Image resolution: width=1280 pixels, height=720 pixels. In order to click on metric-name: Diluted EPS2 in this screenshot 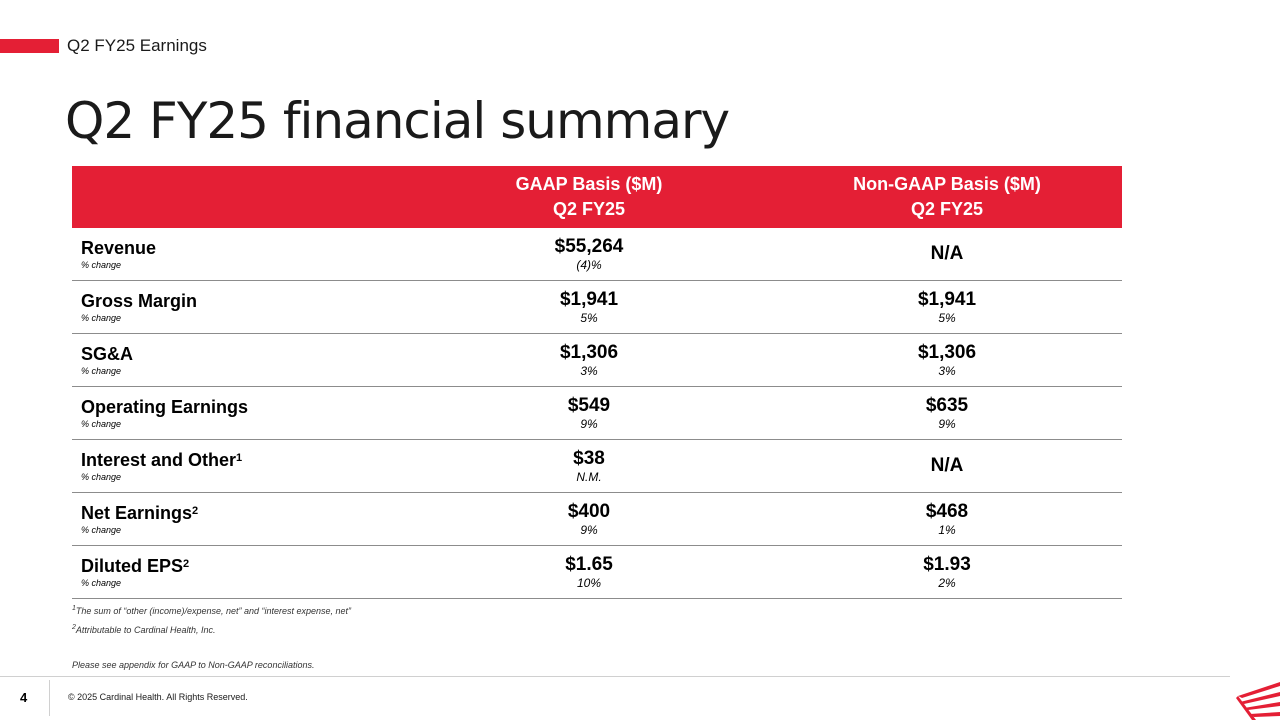, I will do `click(298, 566)`.